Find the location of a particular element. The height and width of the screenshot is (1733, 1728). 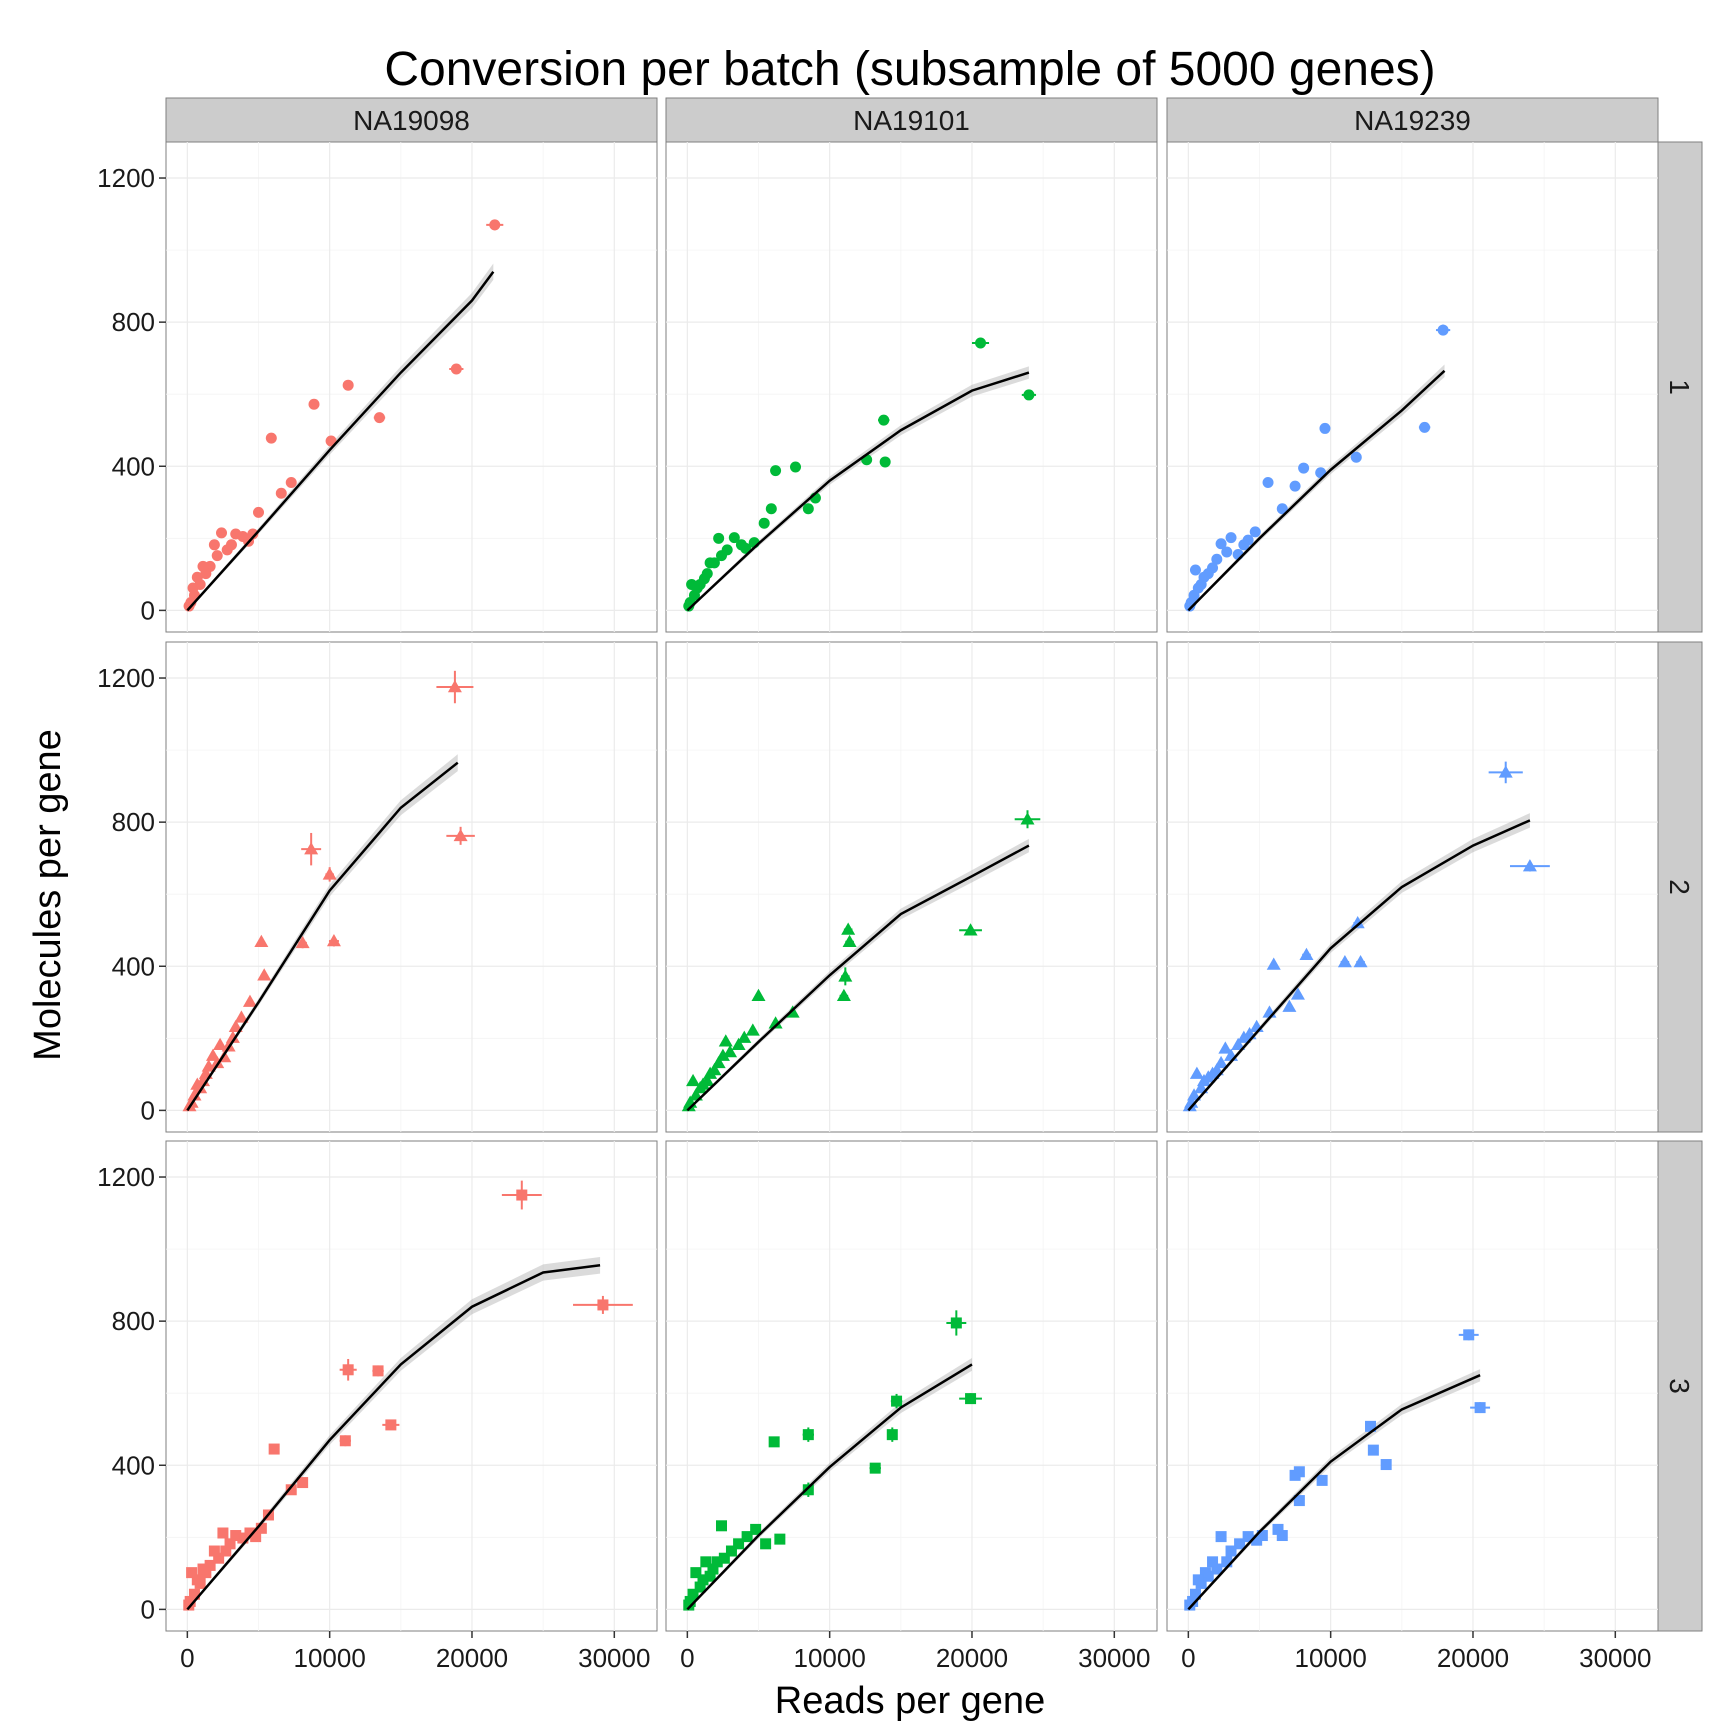

facet-panel: 0 400 800 1200 0 10000 20000 30000 is located at coordinates (377, 1406).